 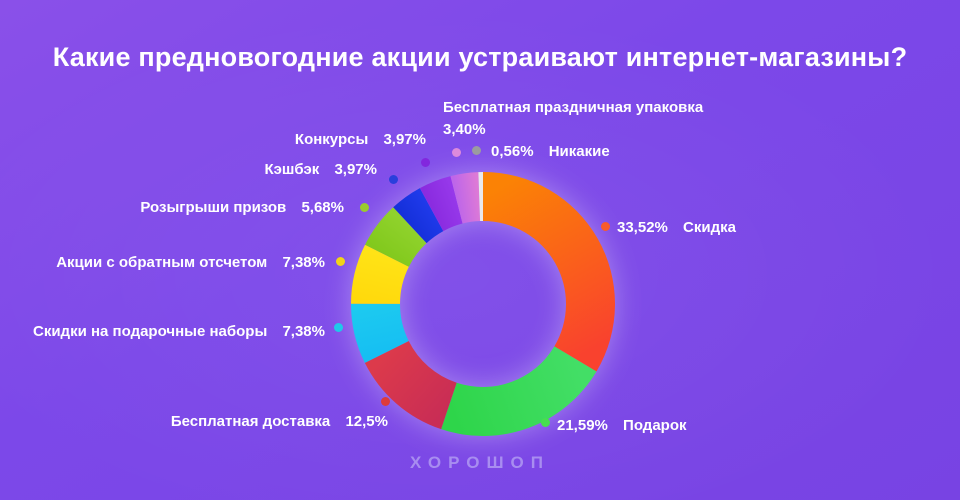 What do you see at coordinates (642, 227) in the screenshot?
I see `callout-percent: 33,52%` at bounding box center [642, 227].